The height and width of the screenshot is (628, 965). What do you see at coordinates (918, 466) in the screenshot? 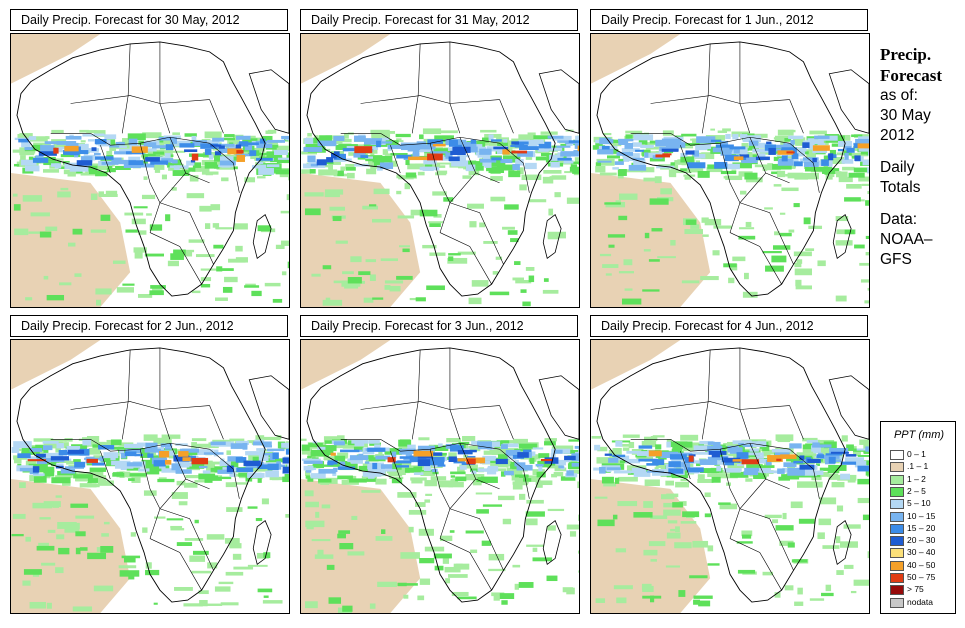
I see `legend-label: .1 – 1` at bounding box center [918, 466].